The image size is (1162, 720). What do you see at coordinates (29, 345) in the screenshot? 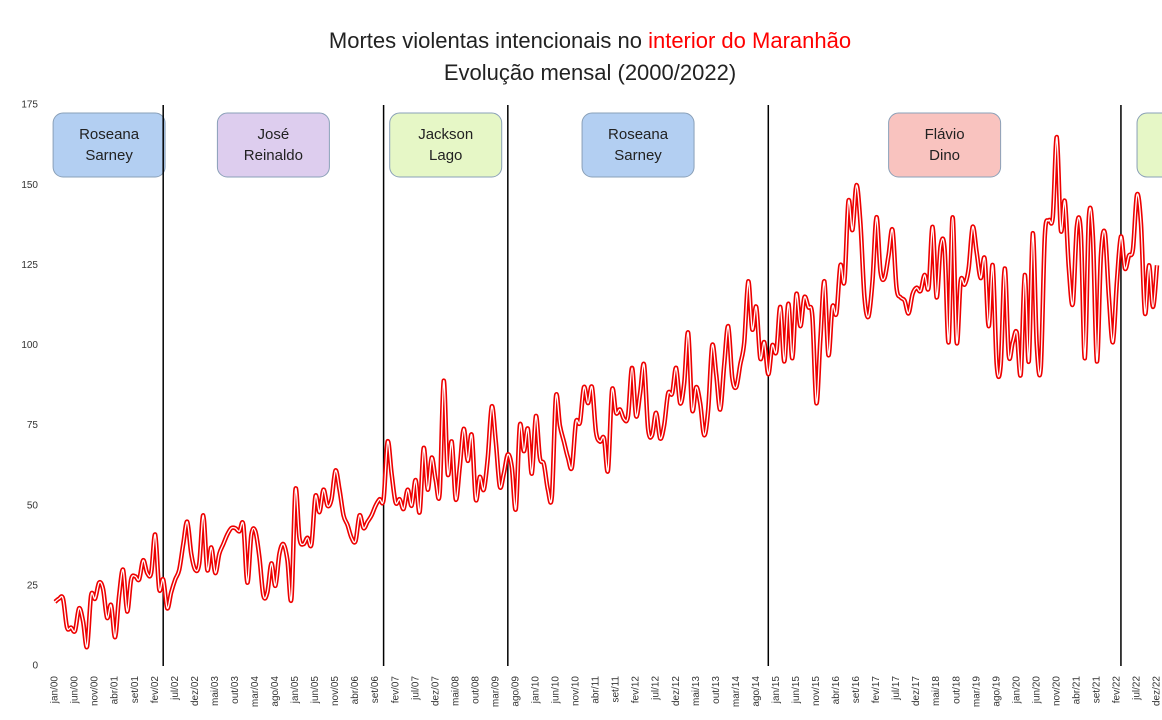
I see `y-tick-label: 100` at bounding box center [29, 345].